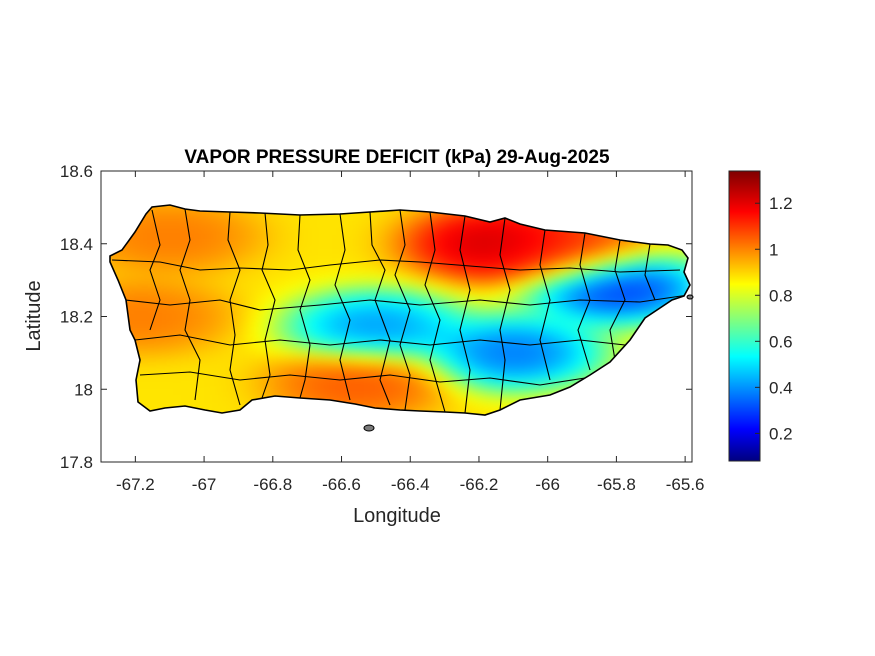 Image resolution: width=875 pixels, height=656 pixels. What do you see at coordinates (781, 387) in the screenshot?
I see `colorbar-tick-label: 0.4` at bounding box center [781, 387].